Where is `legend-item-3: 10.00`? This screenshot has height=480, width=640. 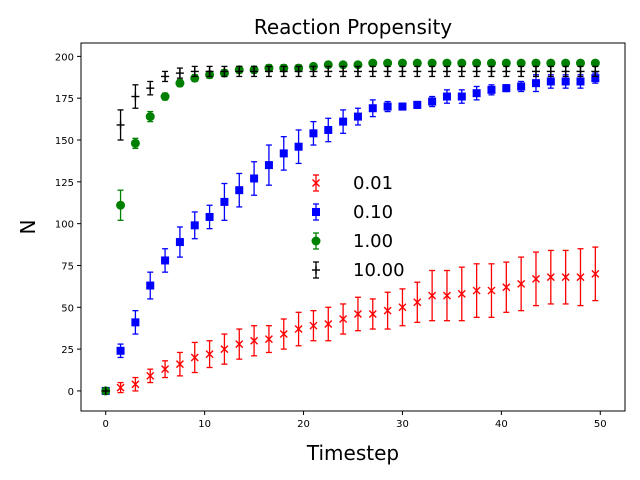
legend-item-3: 10.00 is located at coordinates (358, 270).